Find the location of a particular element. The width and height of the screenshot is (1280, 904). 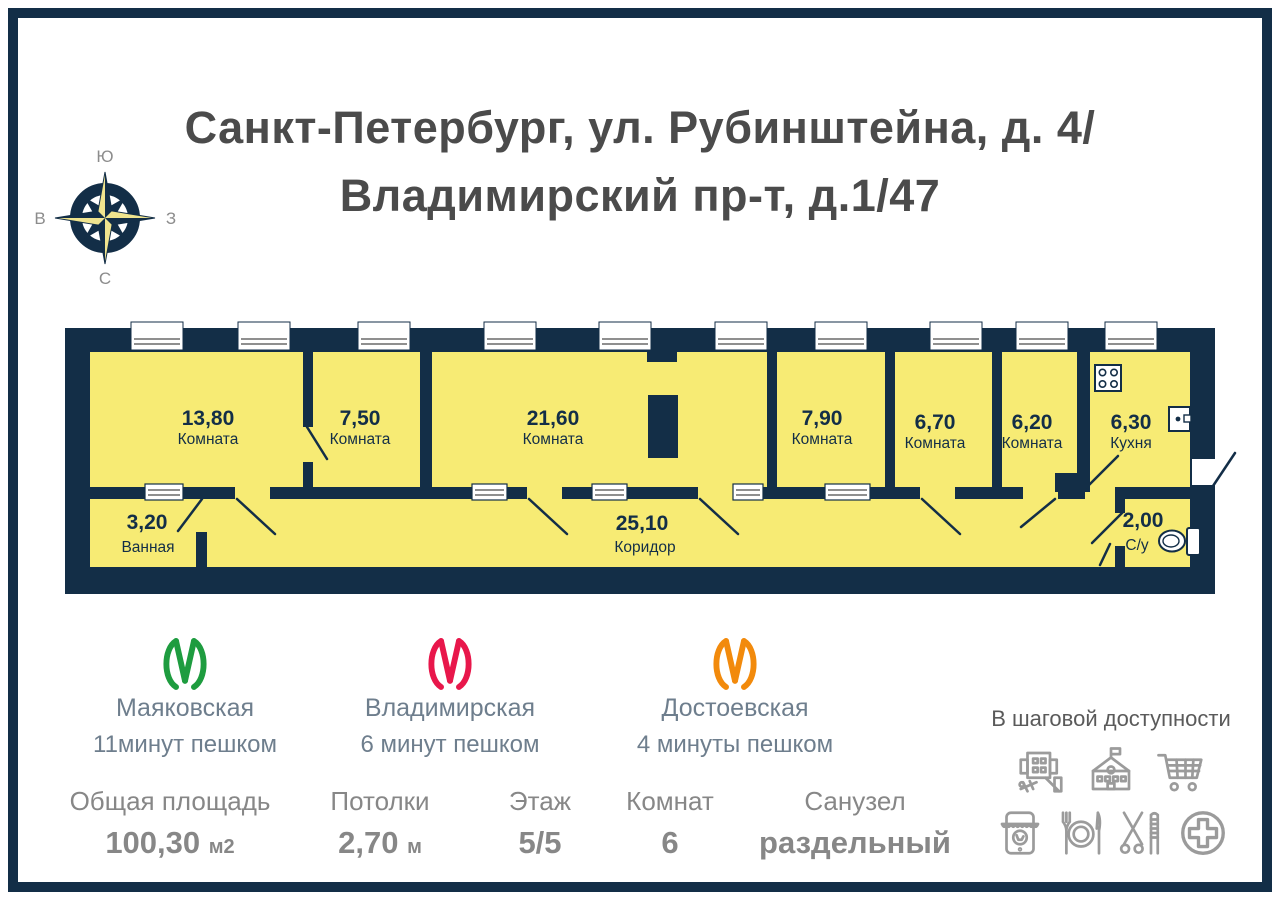

door-leaves is located at coordinates (706, 496).